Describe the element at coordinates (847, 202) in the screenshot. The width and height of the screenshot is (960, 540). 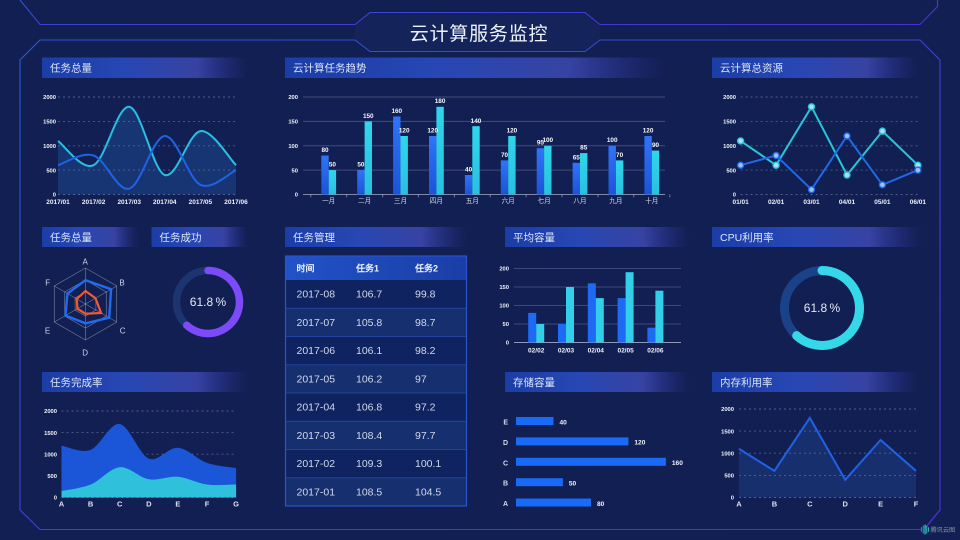
I see `svg-text: 04/01` at that location.